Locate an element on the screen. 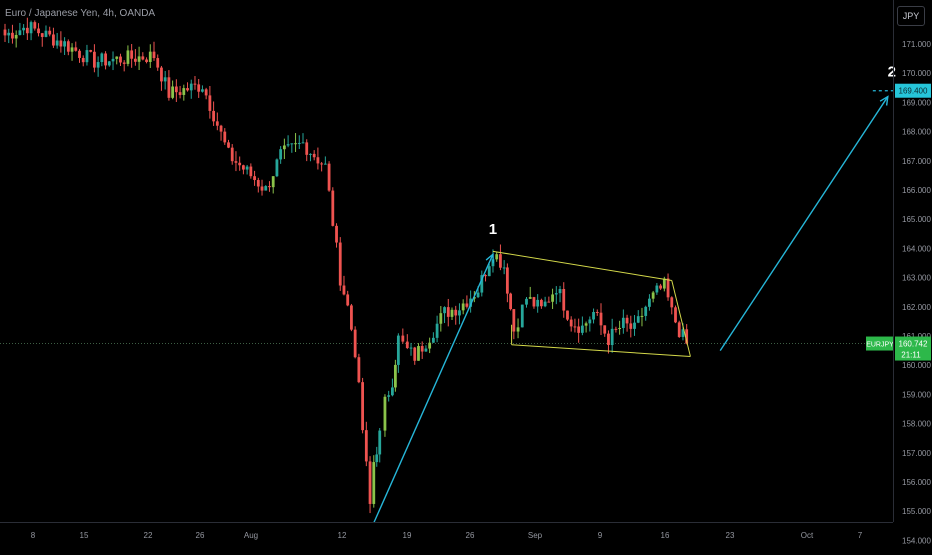 The image size is (932, 555). time-tick-label: Oct is located at coordinates (807, 535).